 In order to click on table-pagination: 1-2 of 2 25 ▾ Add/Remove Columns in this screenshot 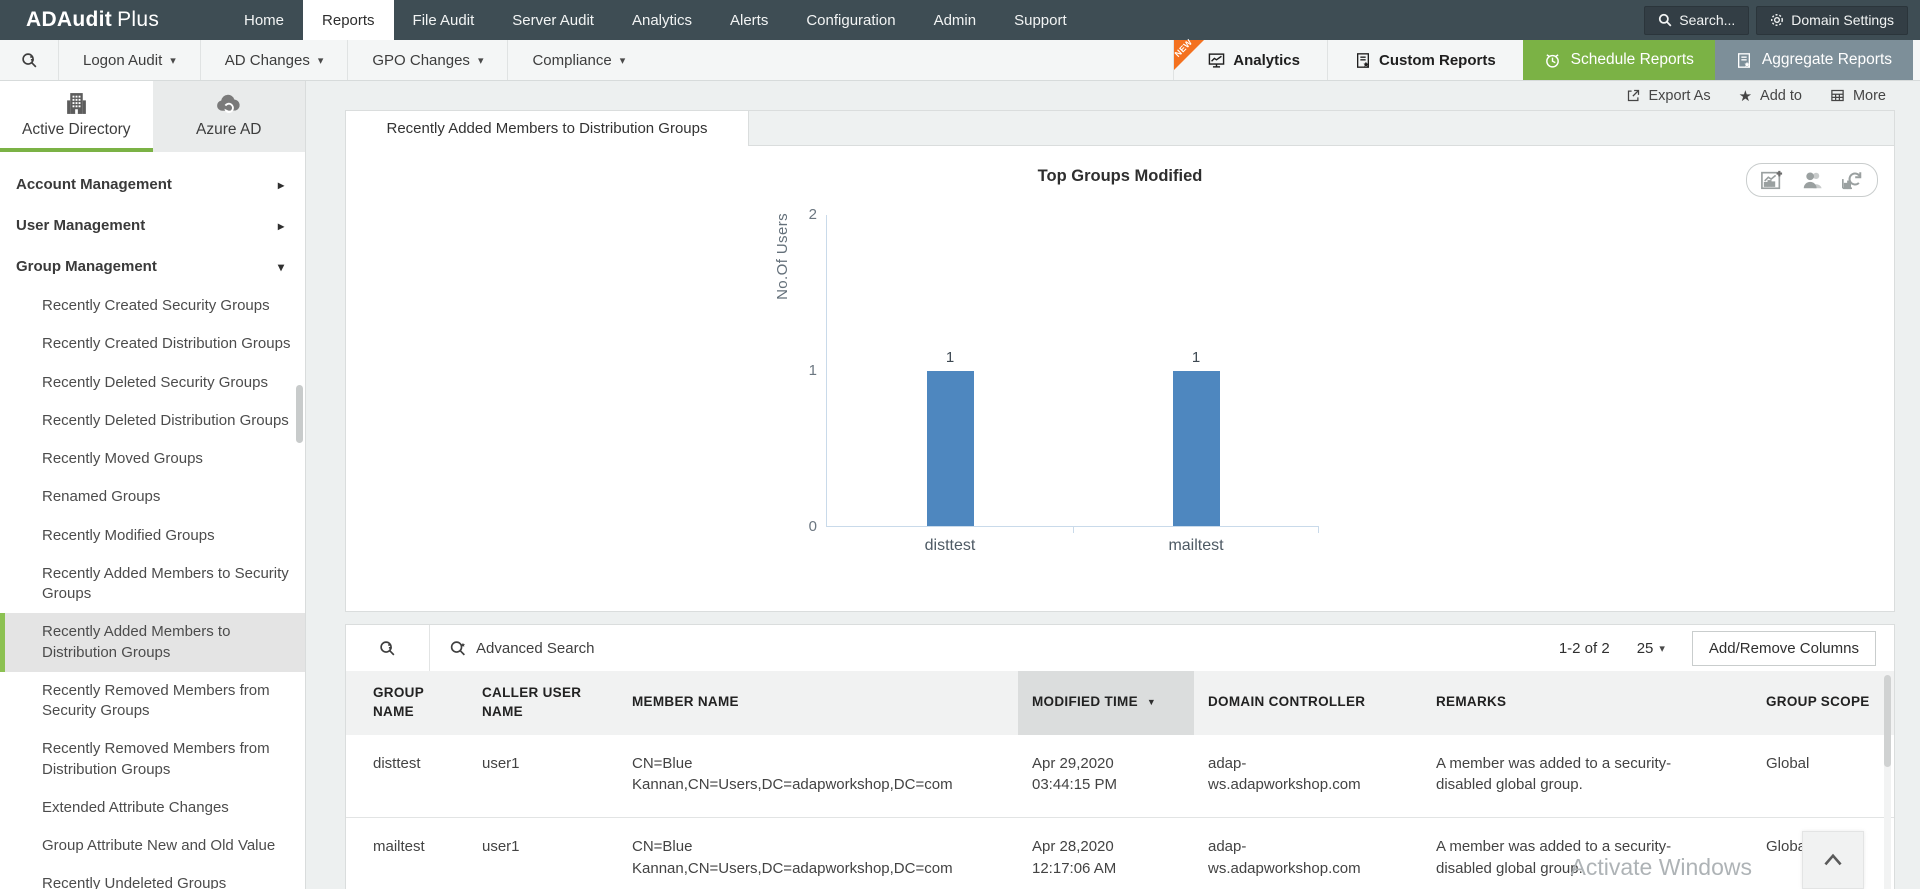, I will do `click(1717, 648)`.